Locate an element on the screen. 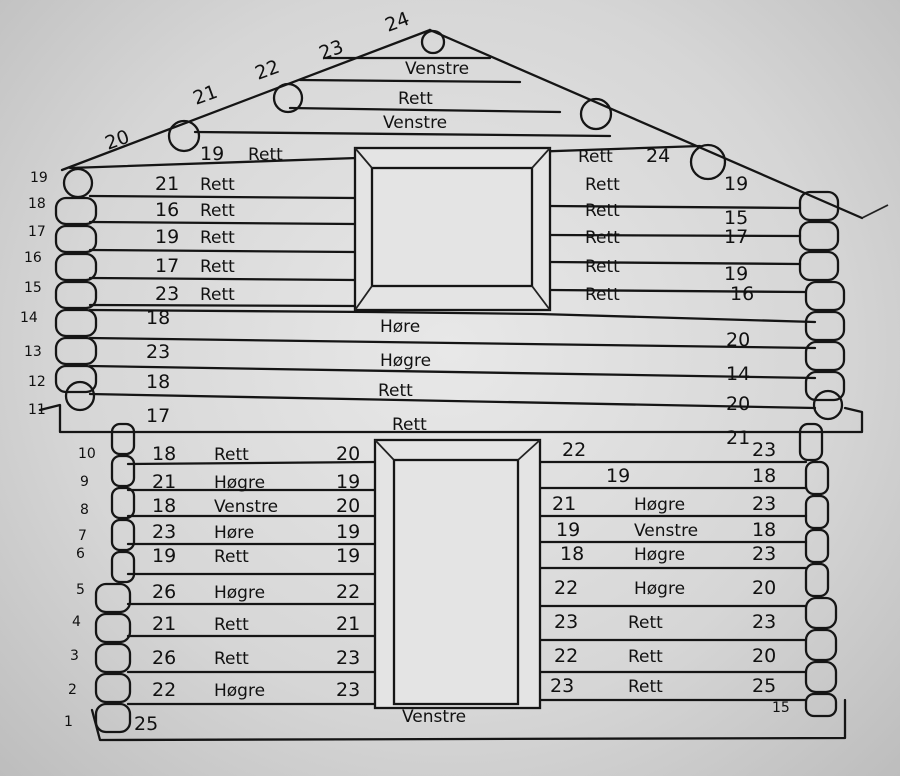 The height and width of the screenshot is (776, 900). roof-overhang is located at coordinates (875, 211).